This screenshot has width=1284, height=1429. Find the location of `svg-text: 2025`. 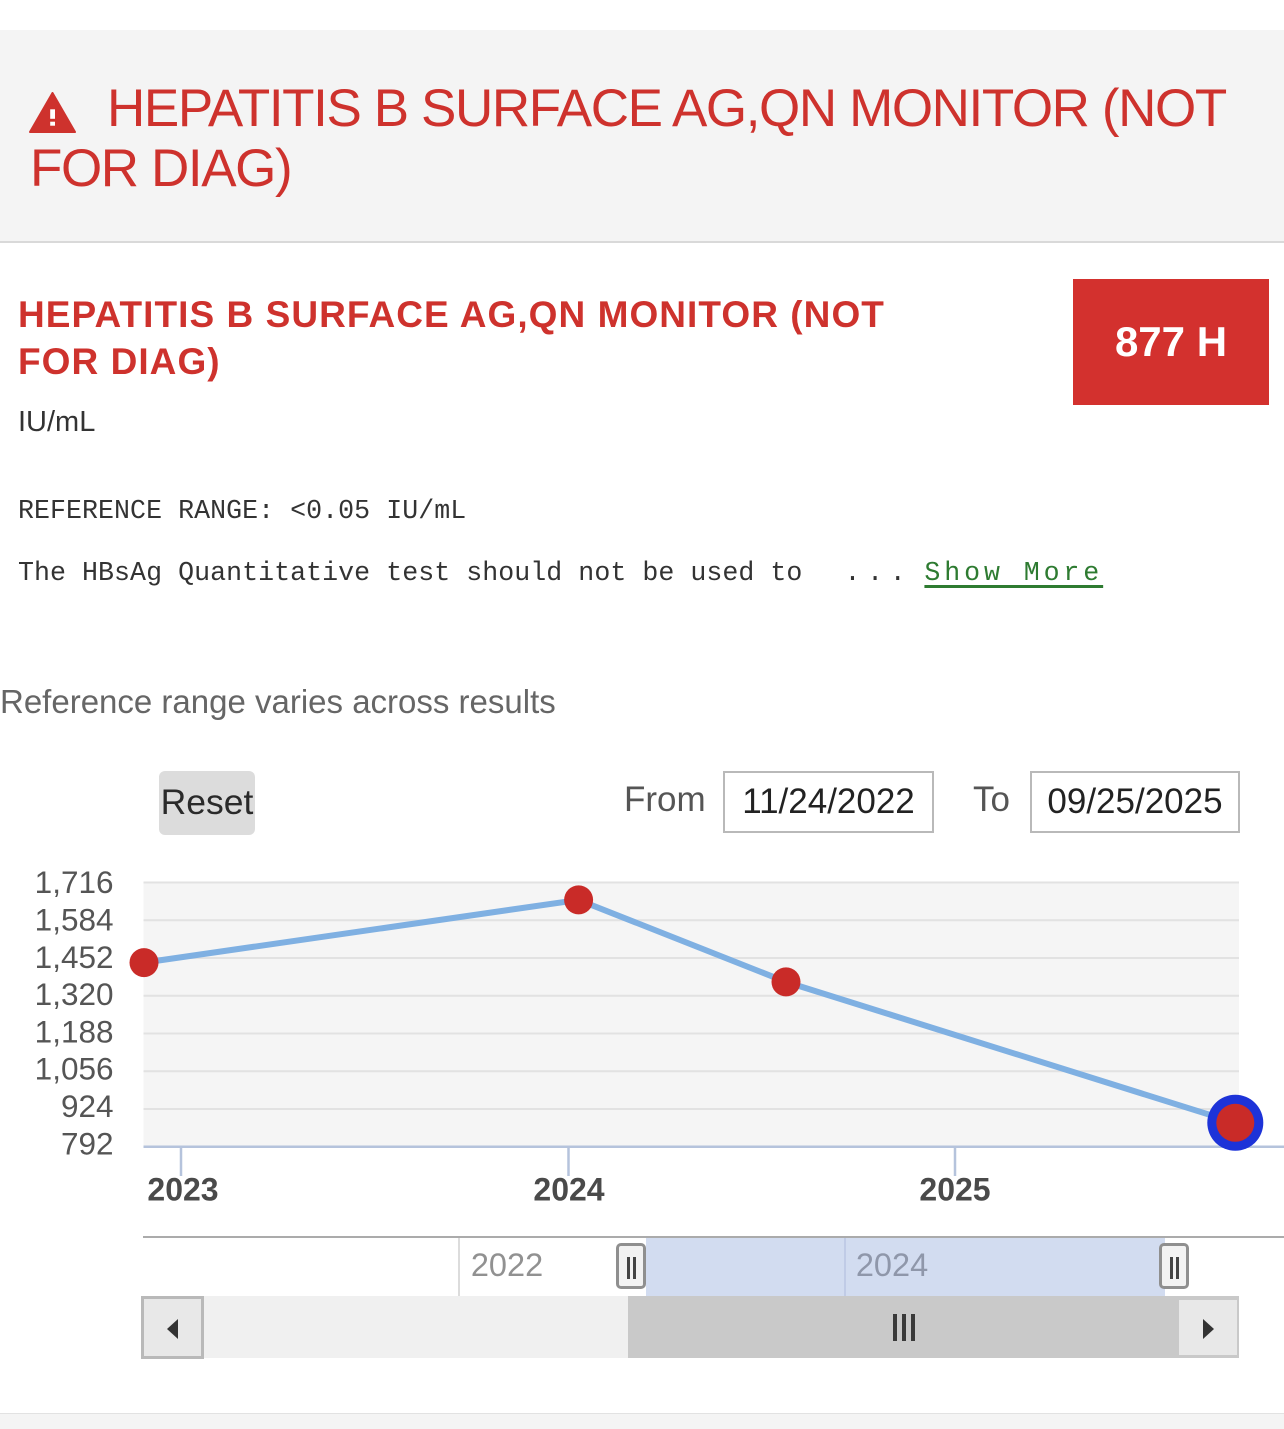

svg-text: 2025 is located at coordinates (954, 1190).